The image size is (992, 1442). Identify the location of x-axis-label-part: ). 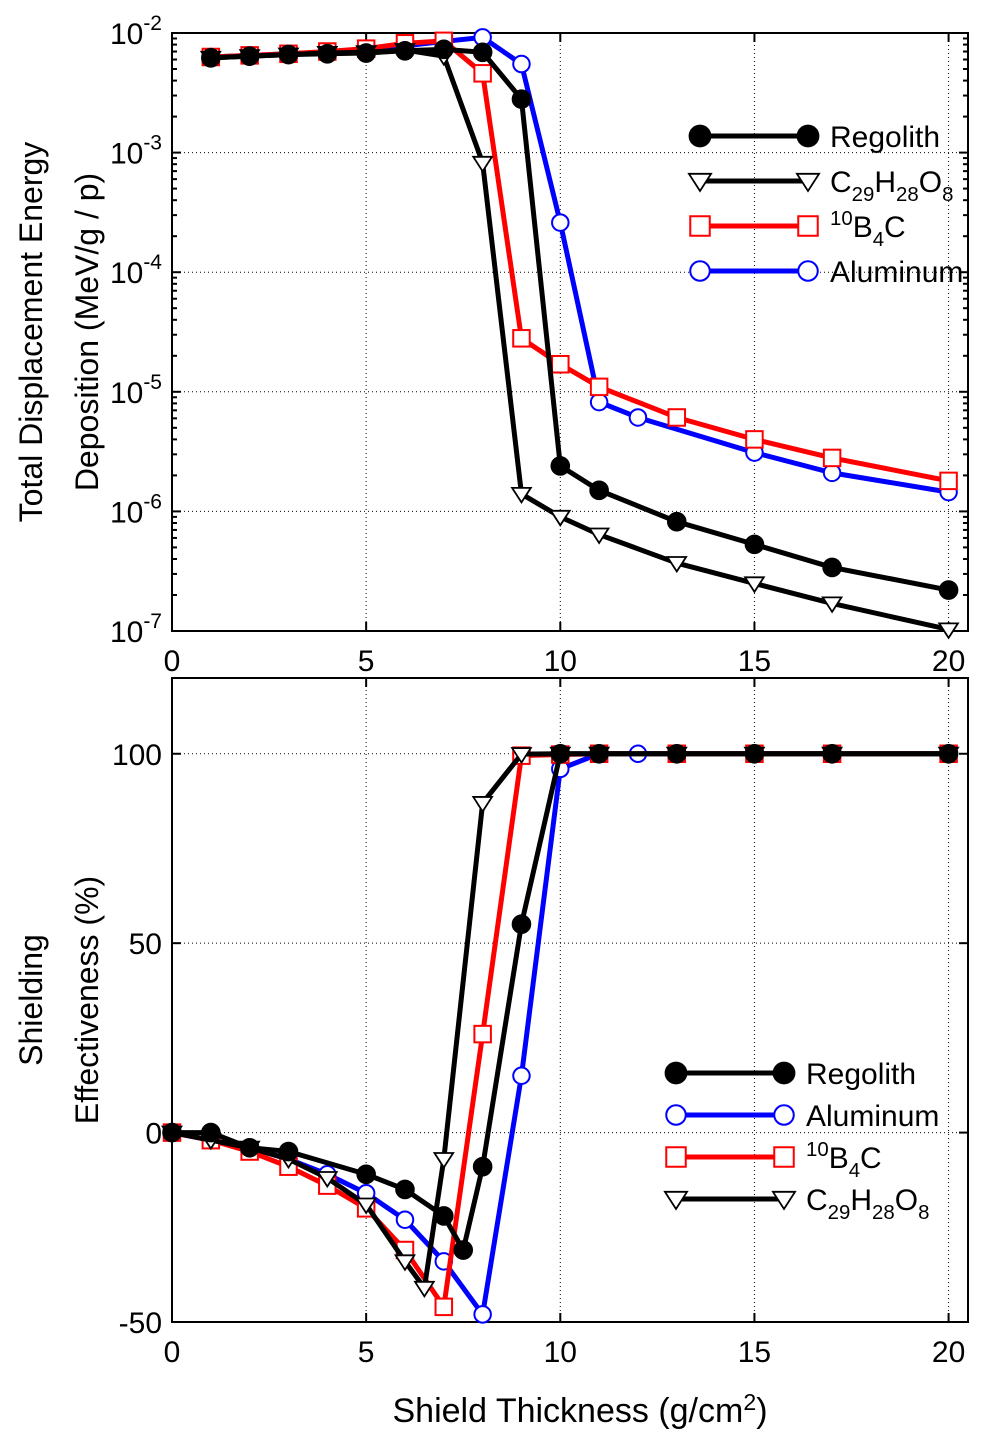
(761, 1411).